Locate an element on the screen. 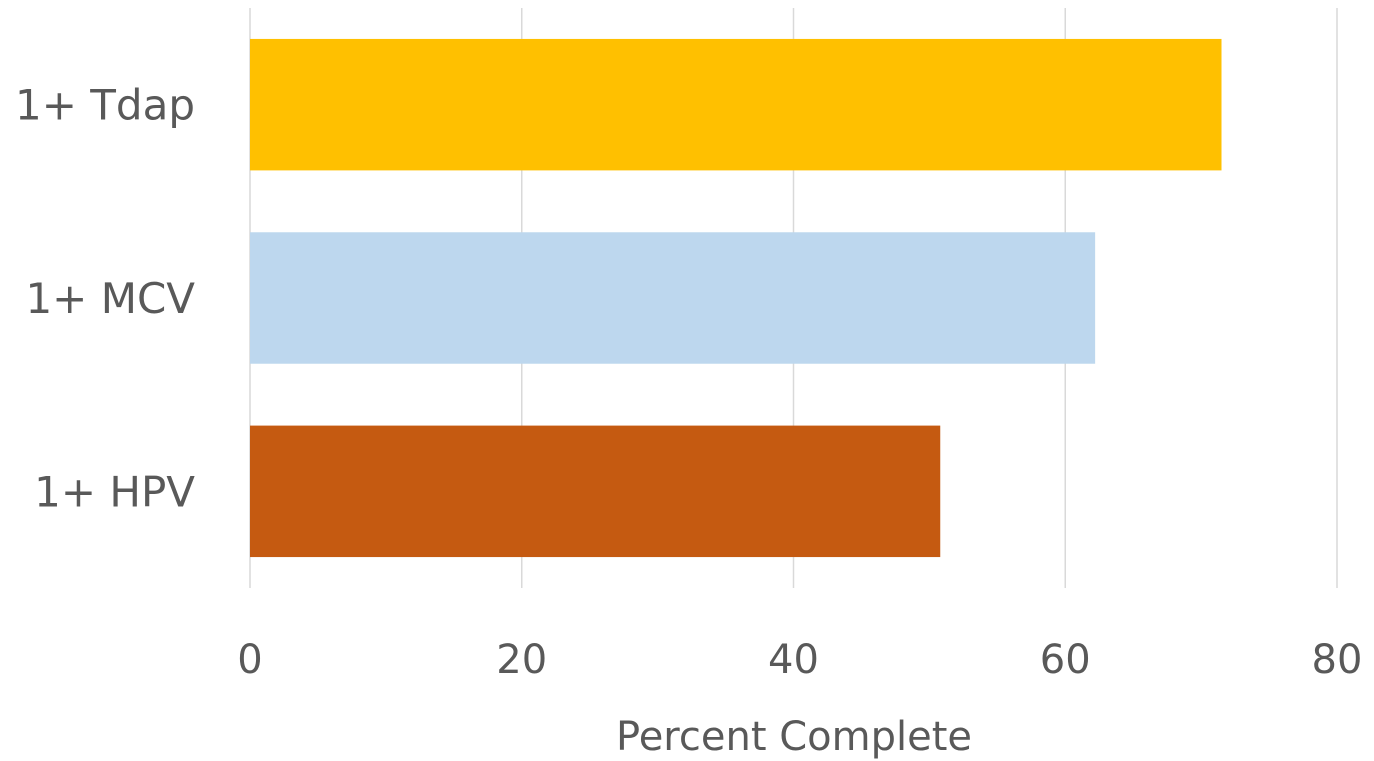  x-tick-label-80: 80 is located at coordinates (1337, 660).